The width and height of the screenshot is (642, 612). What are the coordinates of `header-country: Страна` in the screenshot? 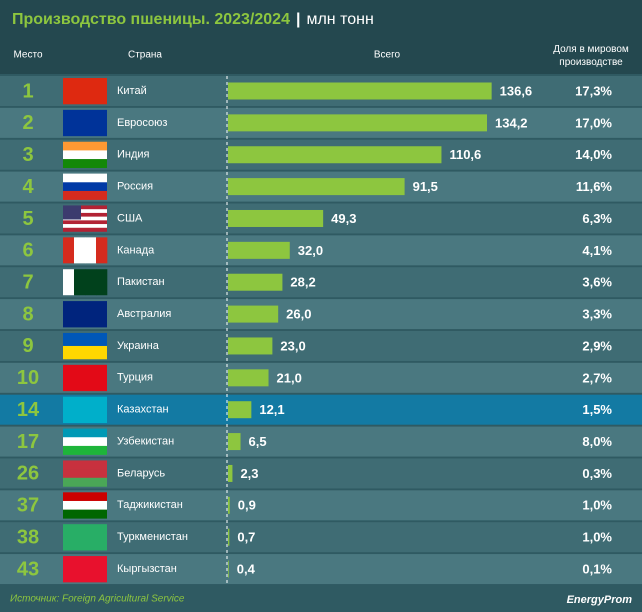 It's located at (145, 55).